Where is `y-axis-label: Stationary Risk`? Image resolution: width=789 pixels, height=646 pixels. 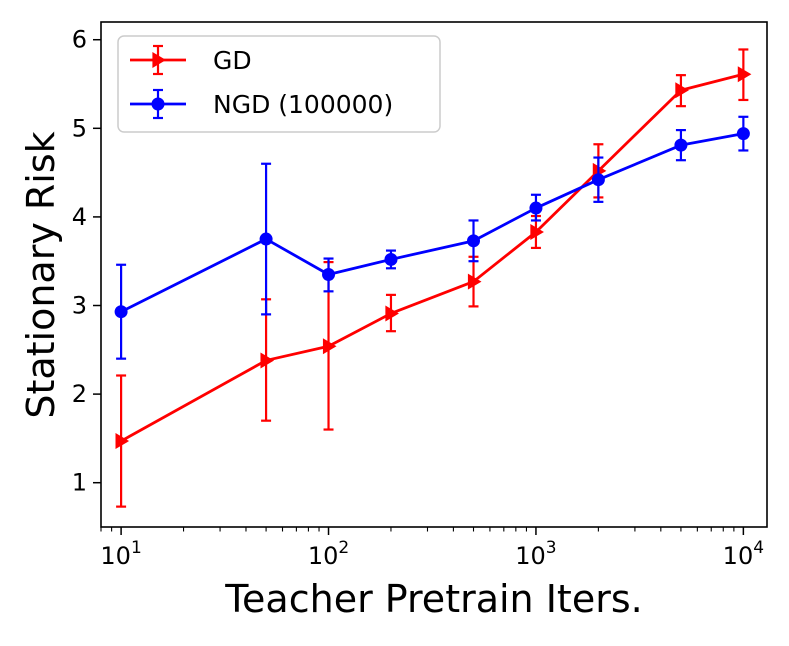 y-axis-label: Stationary Risk is located at coordinates (41, 274).